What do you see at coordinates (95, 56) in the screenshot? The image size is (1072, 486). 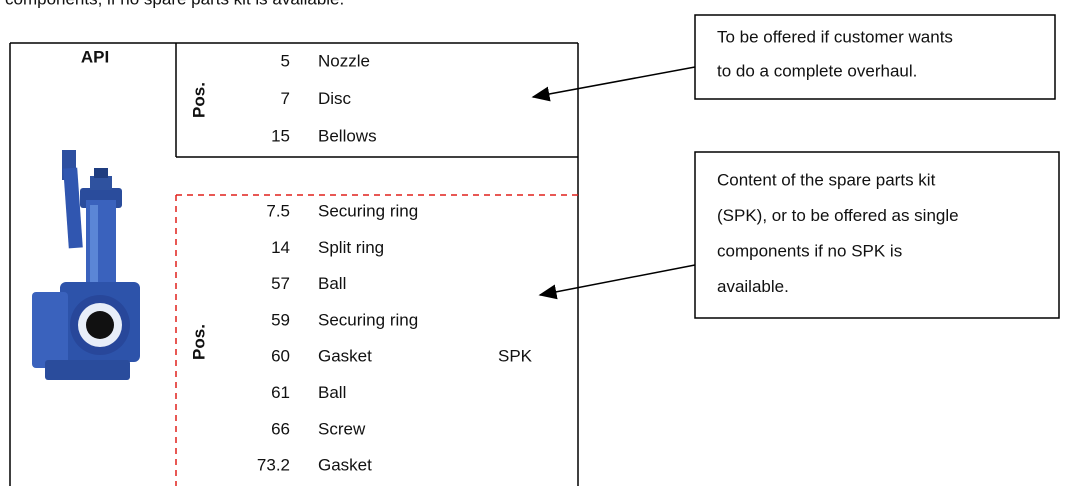 I see `table-title: API` at bounding box center [95, 56].